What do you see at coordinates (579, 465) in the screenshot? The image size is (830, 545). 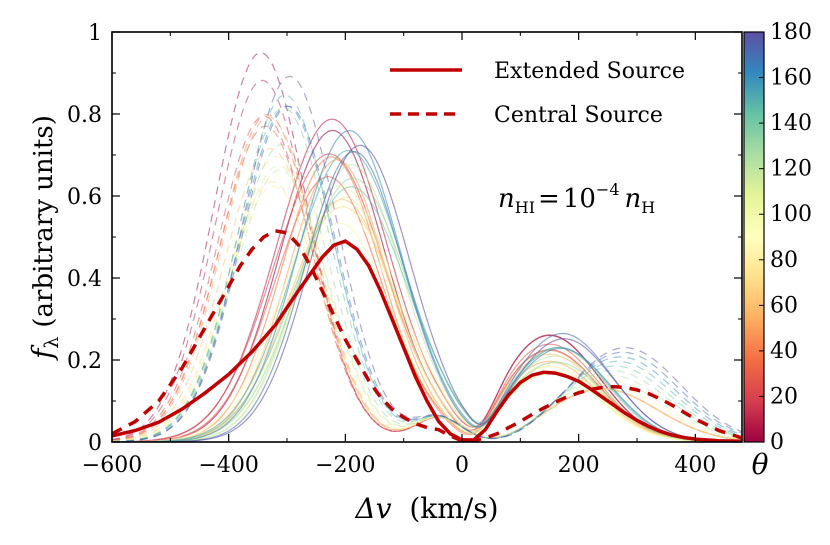 I see `x-tick-label: 200` at bounding box center [579, 465].